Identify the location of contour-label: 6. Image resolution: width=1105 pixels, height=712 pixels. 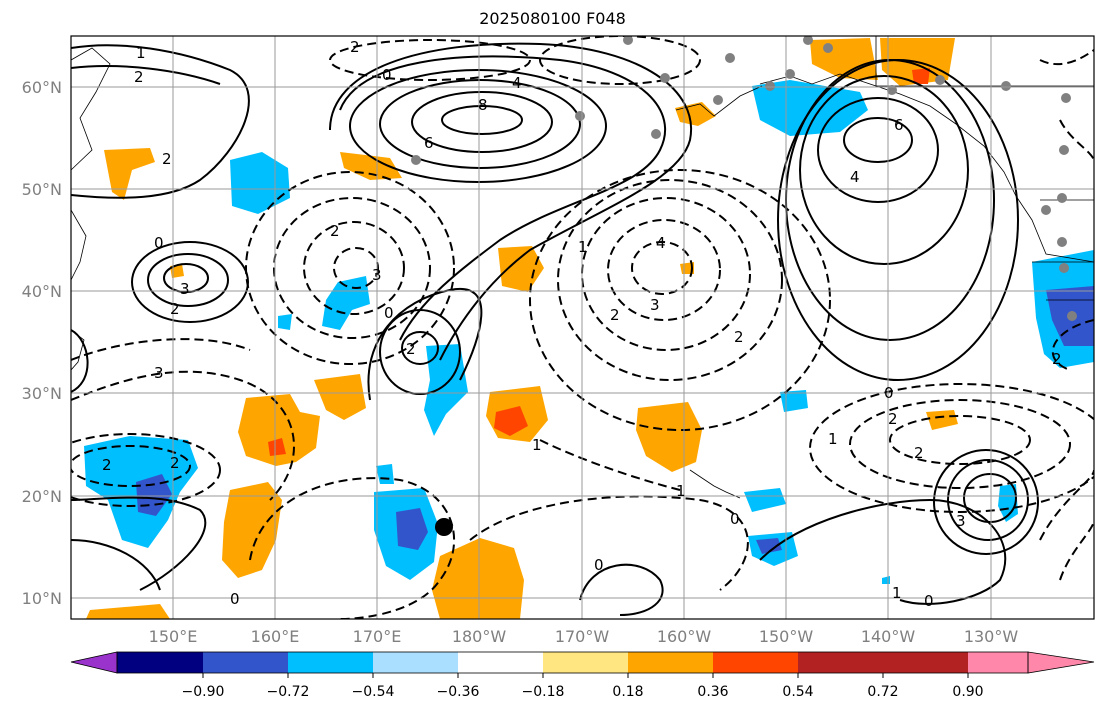
(899, 125).